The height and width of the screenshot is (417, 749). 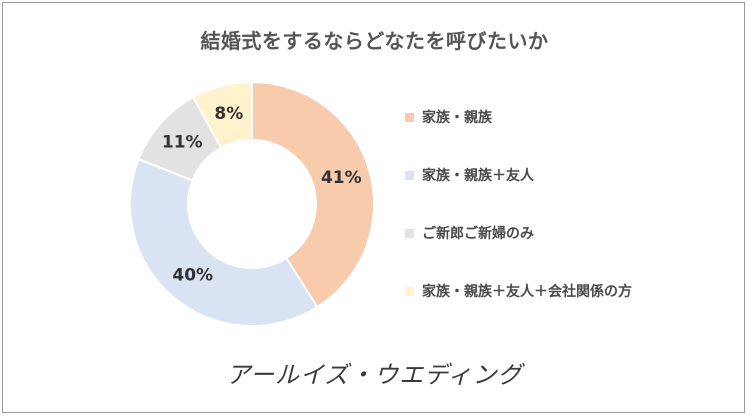 I want to click on legend-item-couple-only: ご新郎ご新婦のみ, so click(x=469, y=233).